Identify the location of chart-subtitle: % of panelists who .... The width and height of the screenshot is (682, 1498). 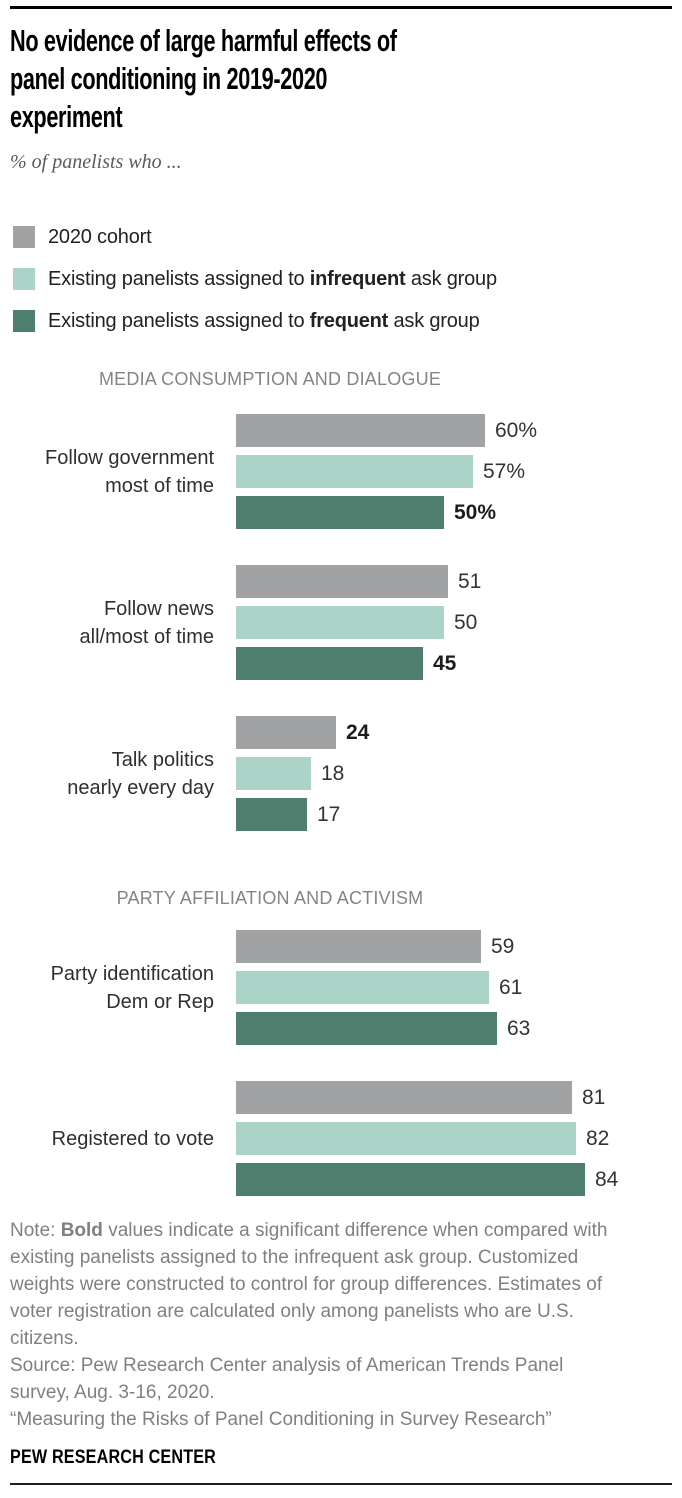
(96, 162).